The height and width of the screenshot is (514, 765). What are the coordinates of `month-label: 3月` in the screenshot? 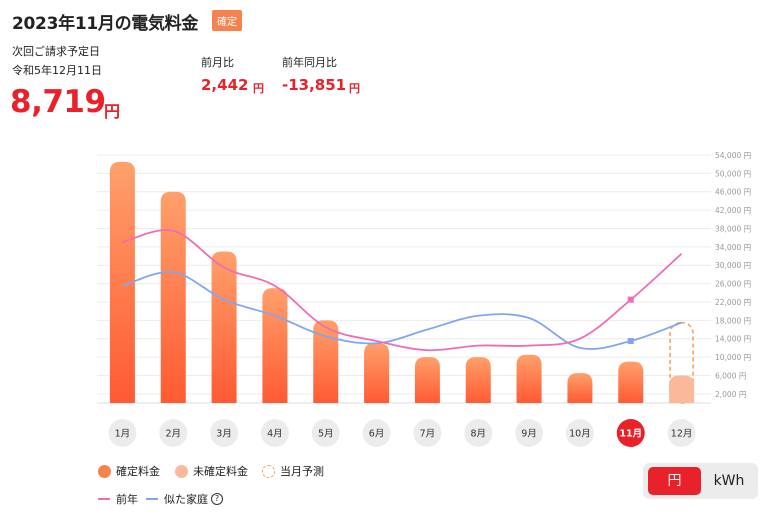 It's located at (224, 434).